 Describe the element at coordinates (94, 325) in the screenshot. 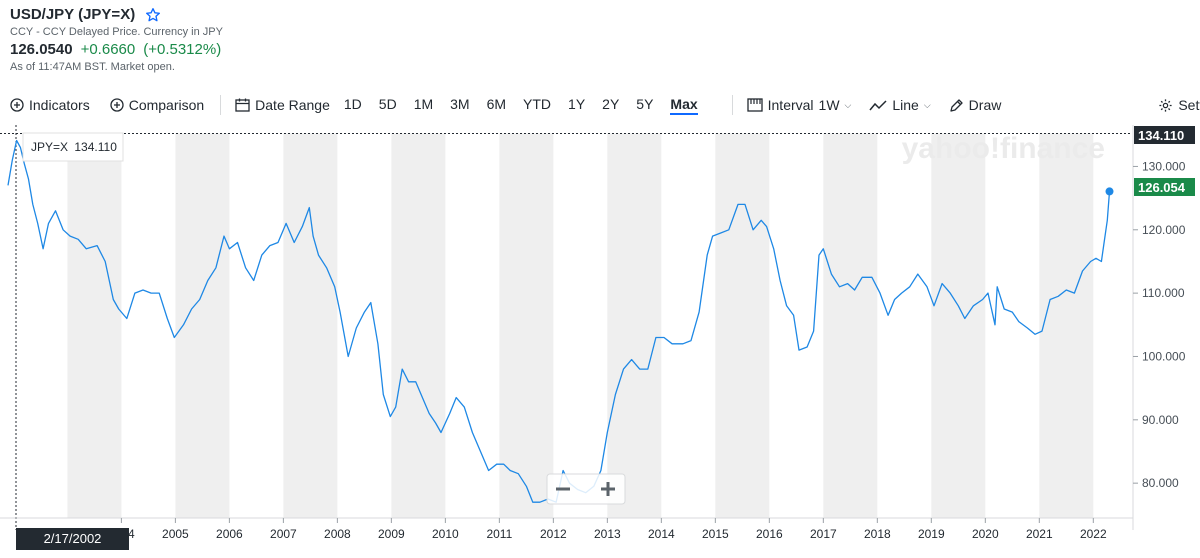

I see `year-band-2003` at that location.